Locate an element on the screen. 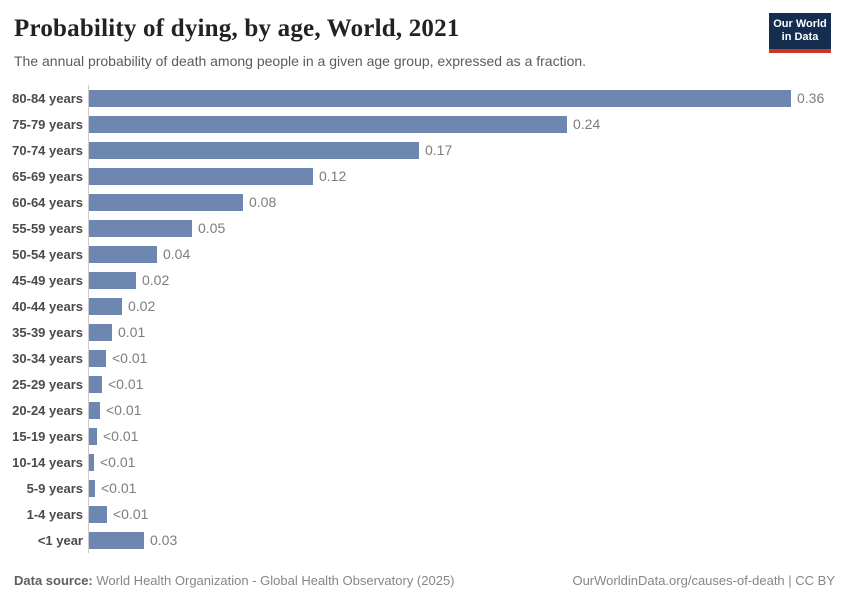  chart-row: 5-9 years <0.01 is located at coordinates (425, 488).